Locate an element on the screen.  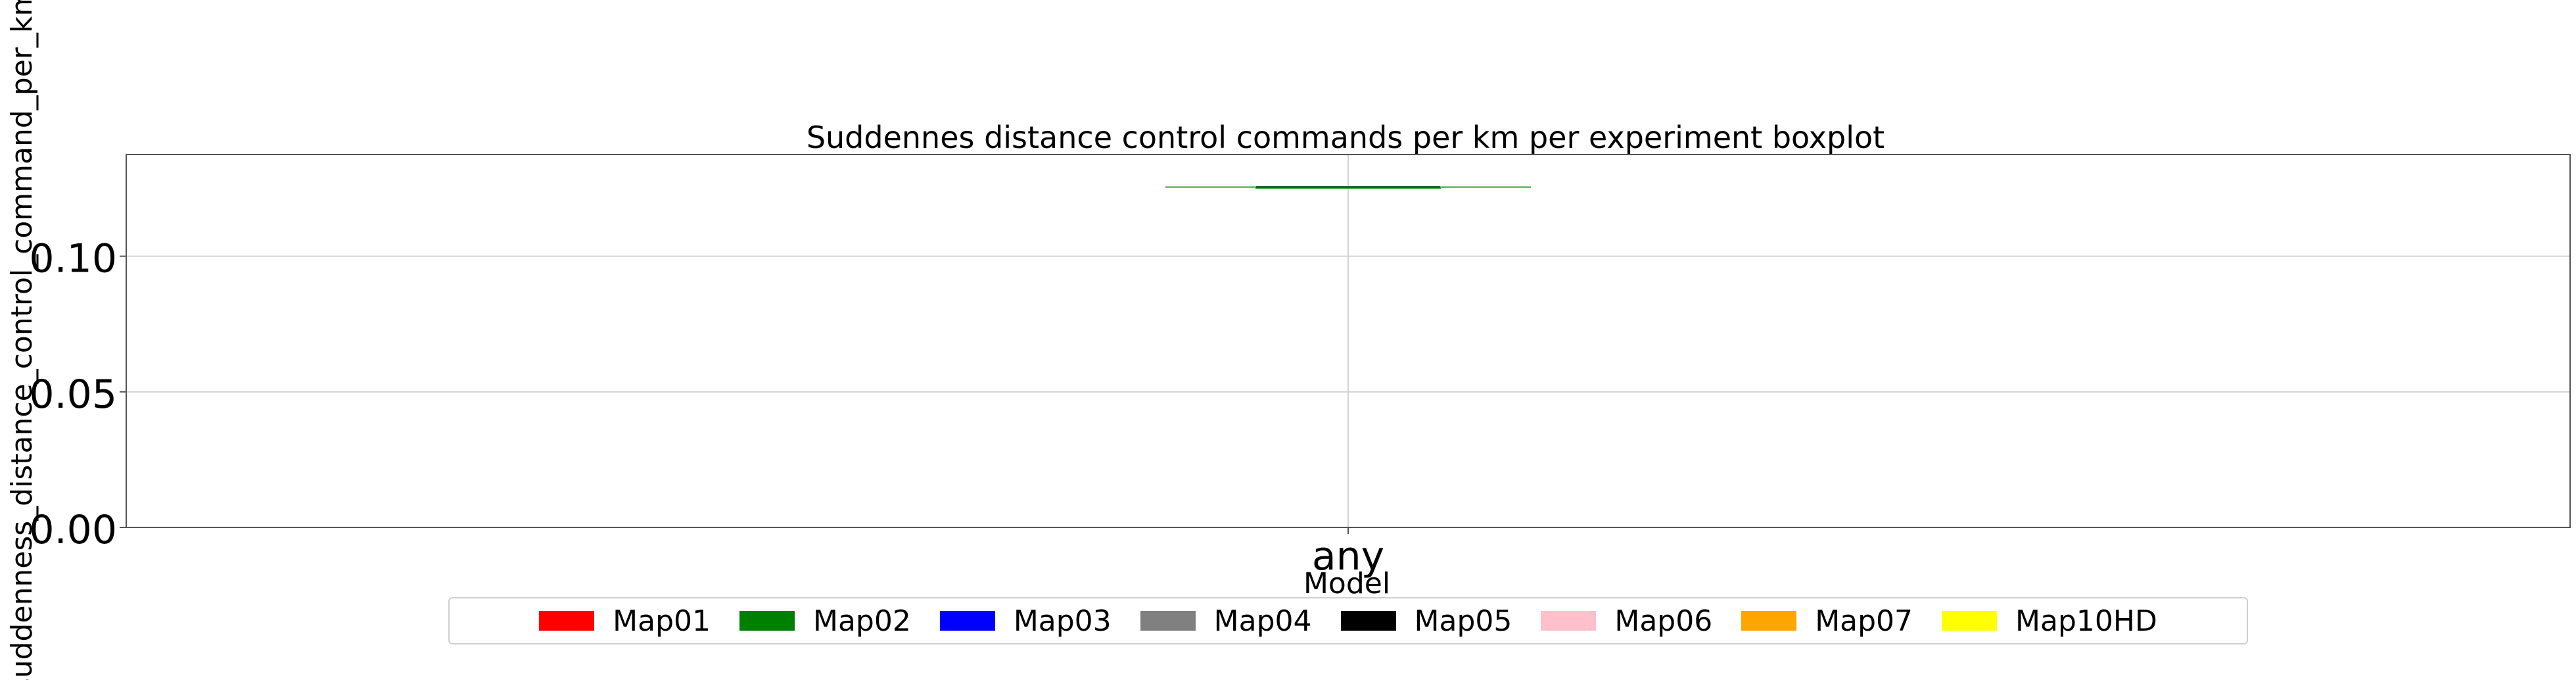
y-tick-label: 0.00 is located at coordinates (73, 530).